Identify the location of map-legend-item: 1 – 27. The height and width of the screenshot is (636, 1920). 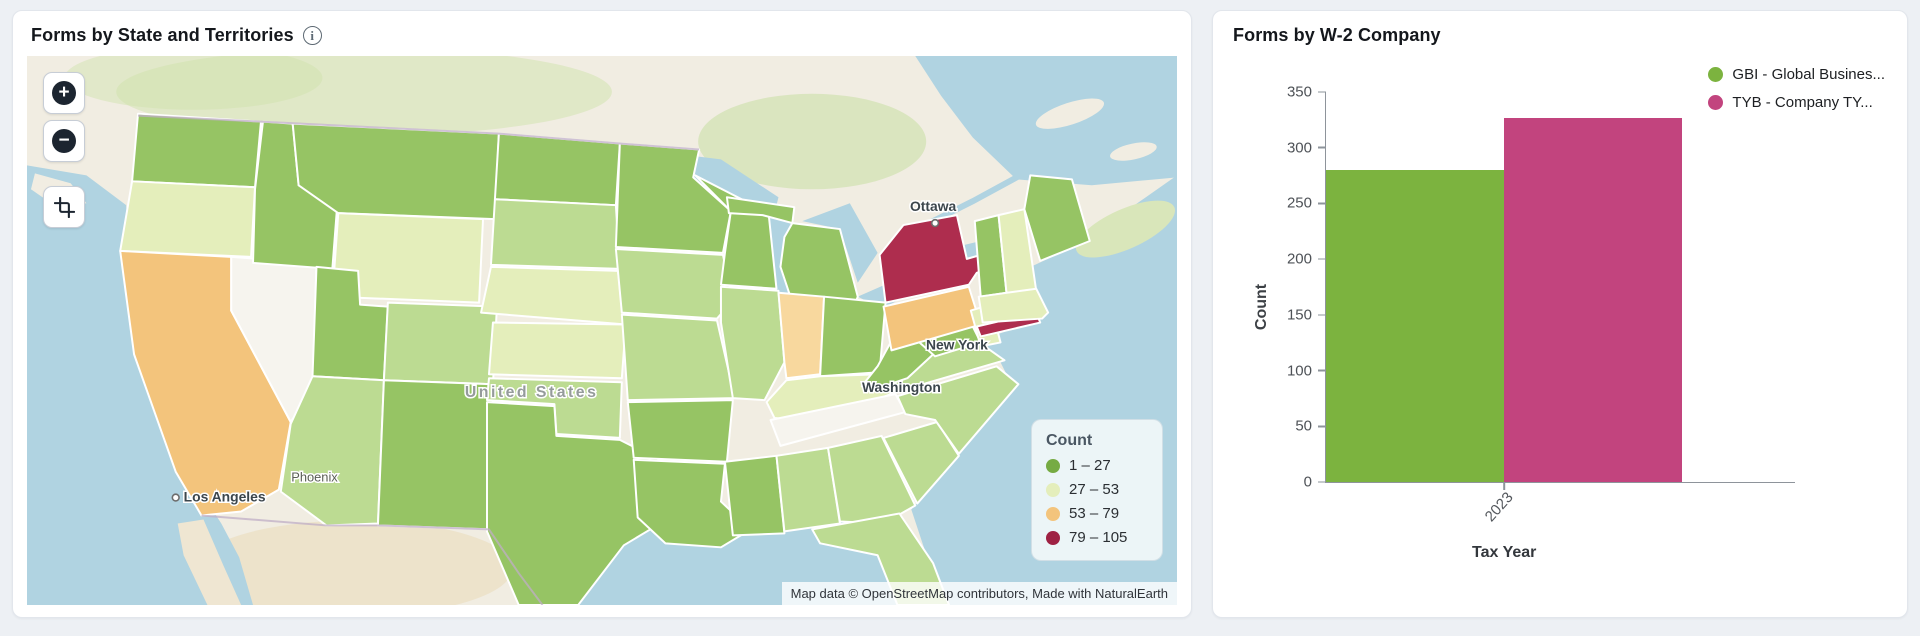
(1095, 465).